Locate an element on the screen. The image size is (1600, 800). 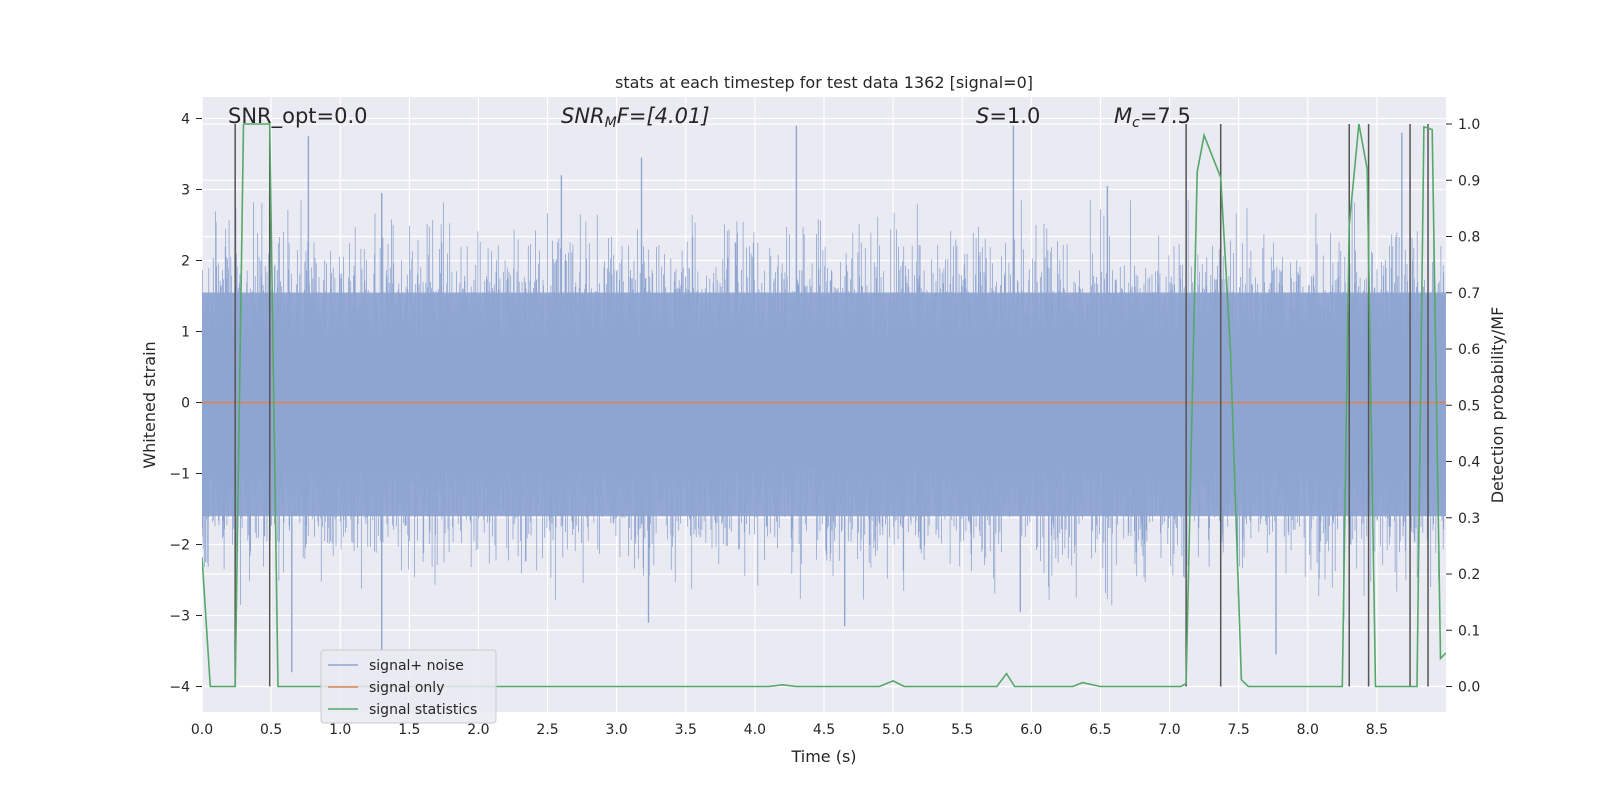
y-tick-label: 0 is located at coordinates (185, 404).